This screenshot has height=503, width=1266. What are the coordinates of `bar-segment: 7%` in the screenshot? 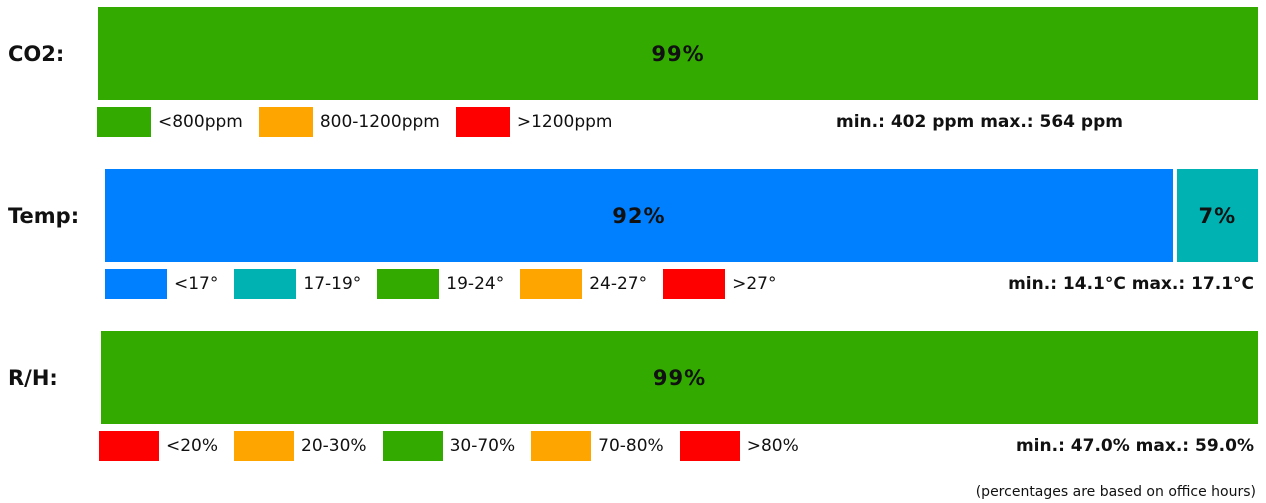 It's located at (1217, 215).